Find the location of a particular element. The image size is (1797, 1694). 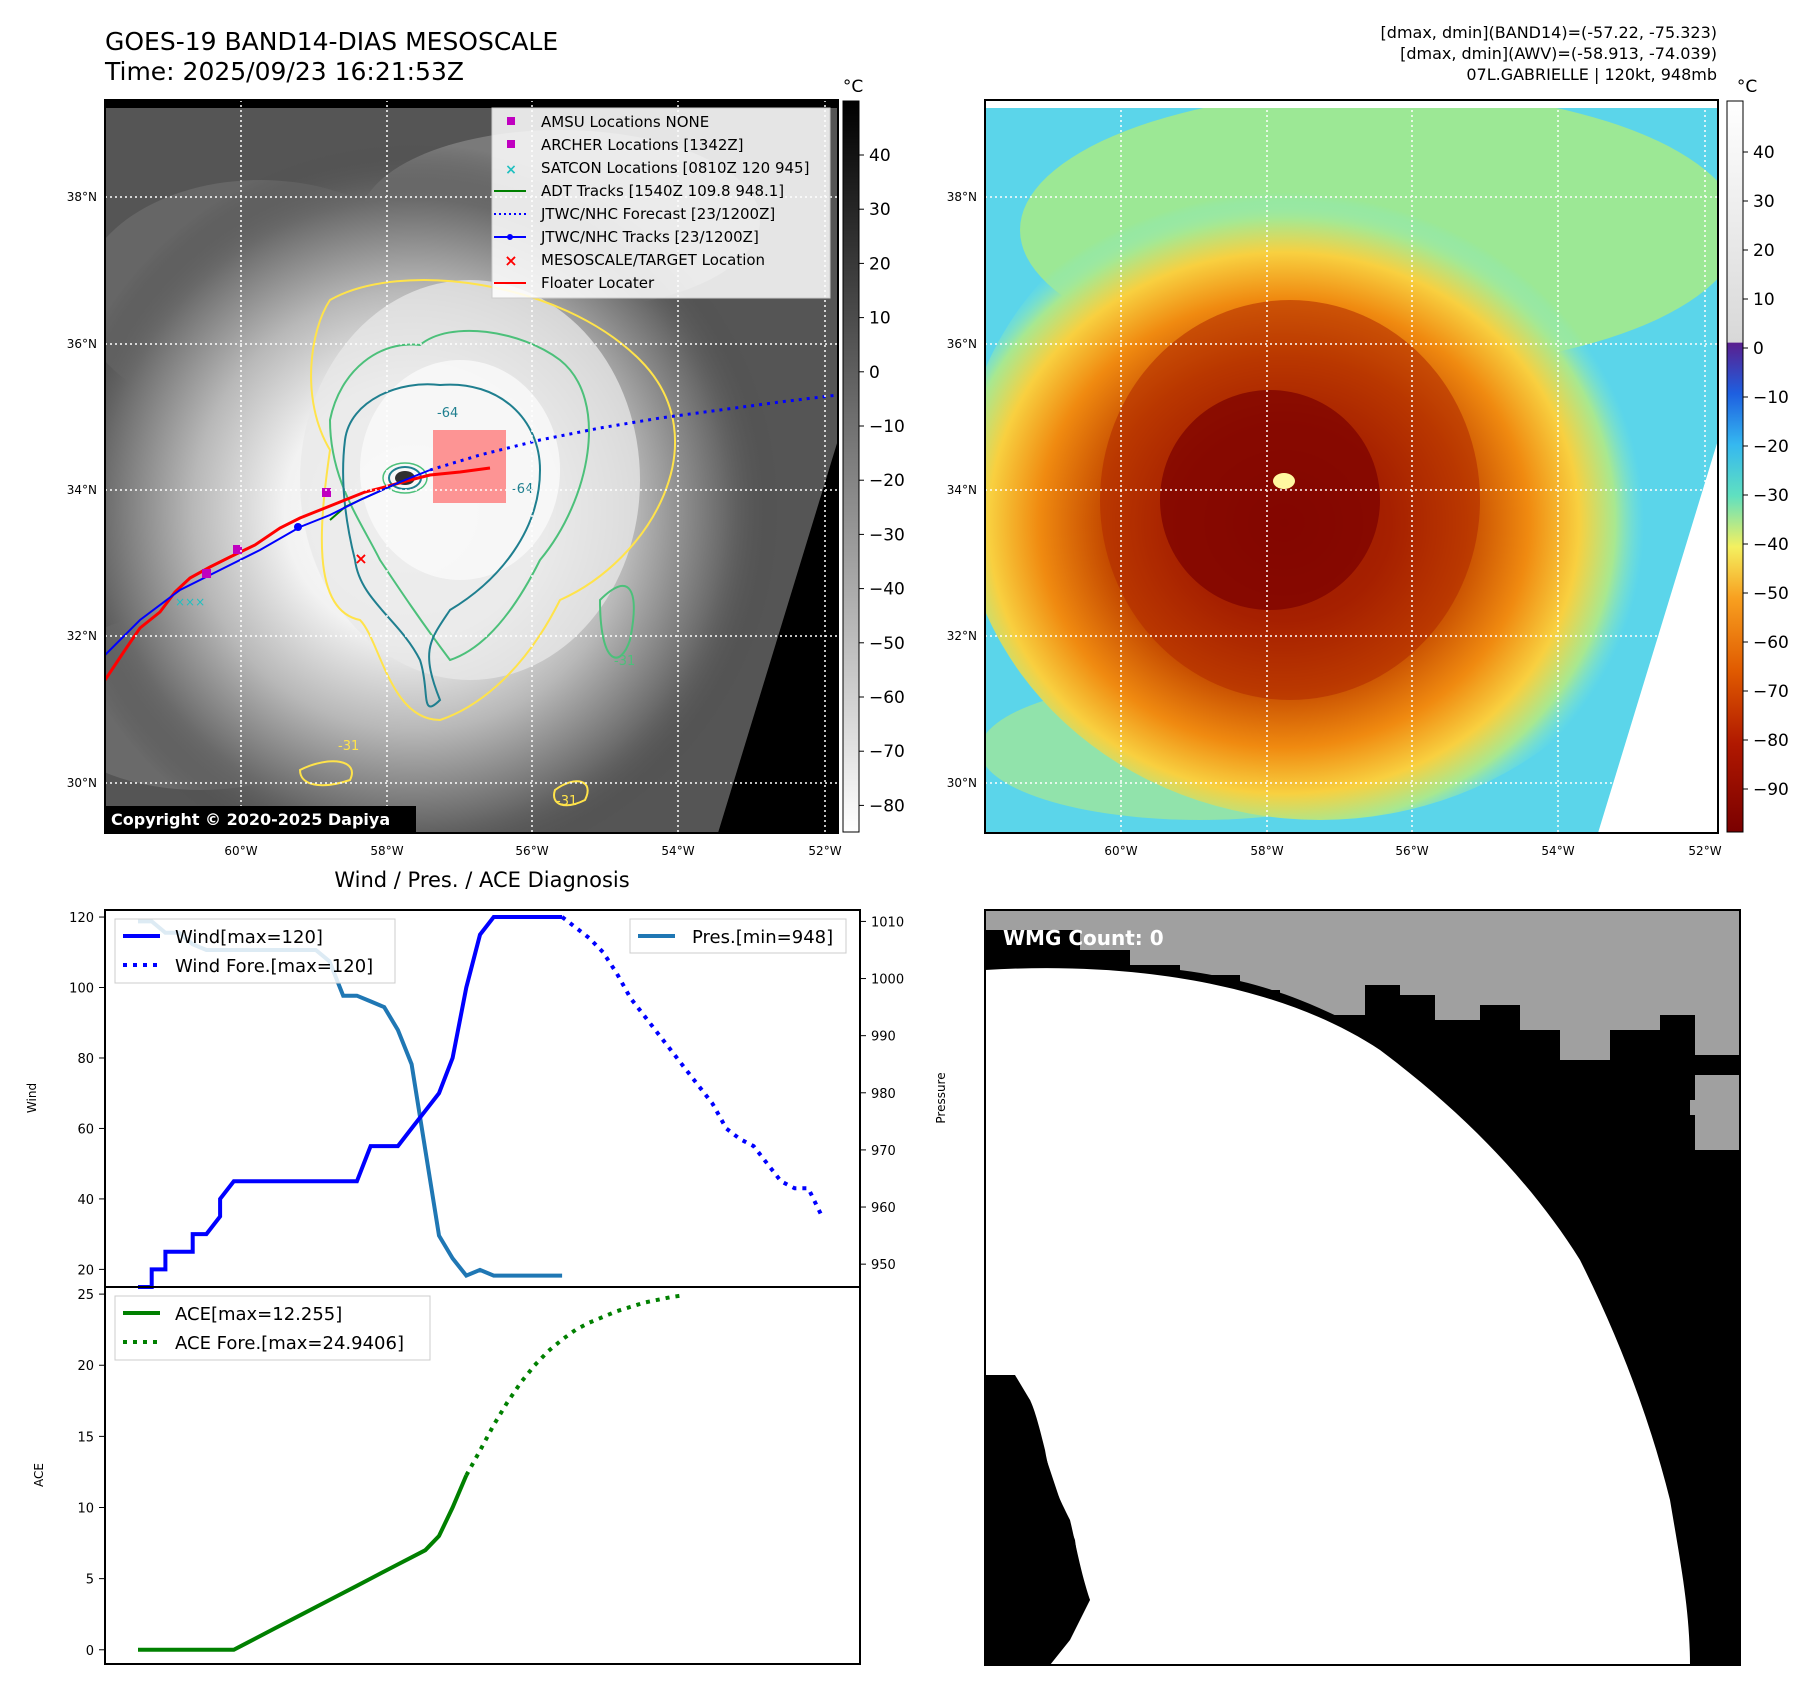

colorbar-tick-label: 40 is located at coordinates (880, 156).